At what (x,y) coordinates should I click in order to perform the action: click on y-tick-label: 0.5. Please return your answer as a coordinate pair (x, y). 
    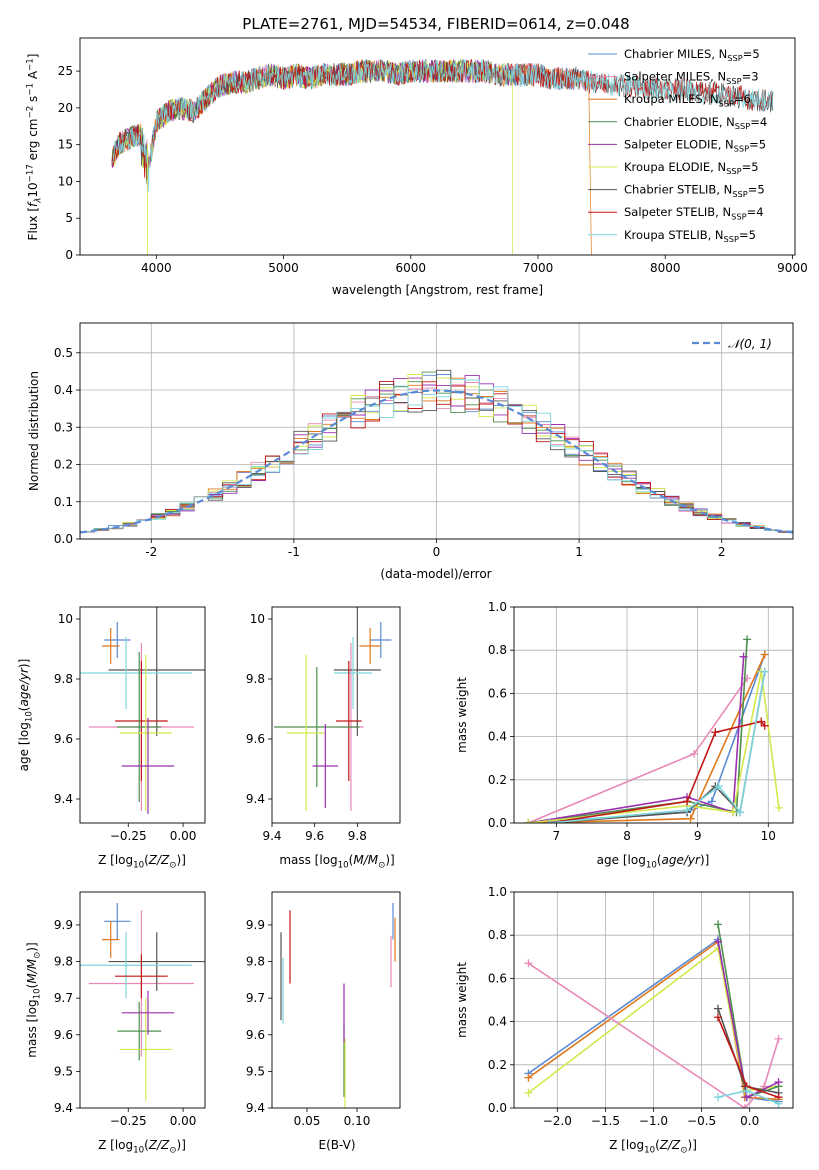
    Looking at the image, I should click on (63, 353).